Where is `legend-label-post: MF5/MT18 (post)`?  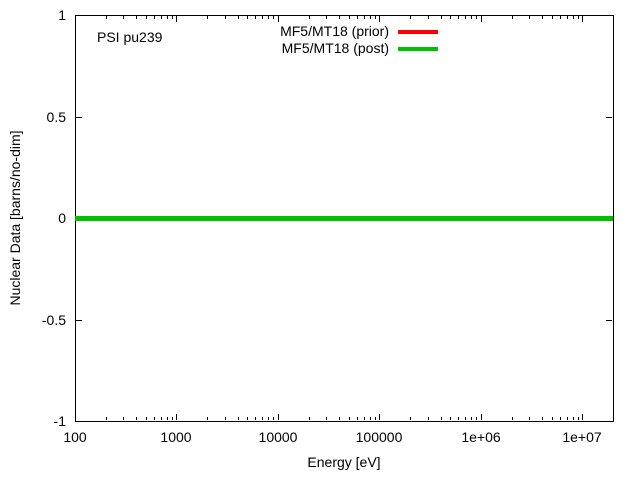 legend-label-post: MF5/MT18 (post) is located at coordinates (335, 48).